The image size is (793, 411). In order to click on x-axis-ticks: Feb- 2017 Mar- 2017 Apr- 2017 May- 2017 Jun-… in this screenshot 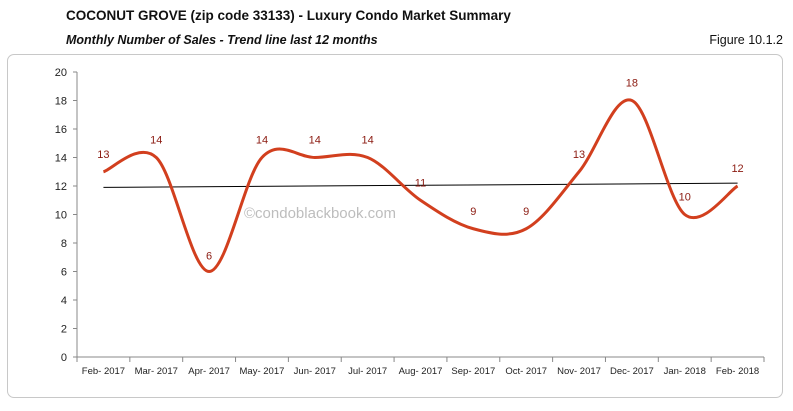, I will do `click(420, 367)`.